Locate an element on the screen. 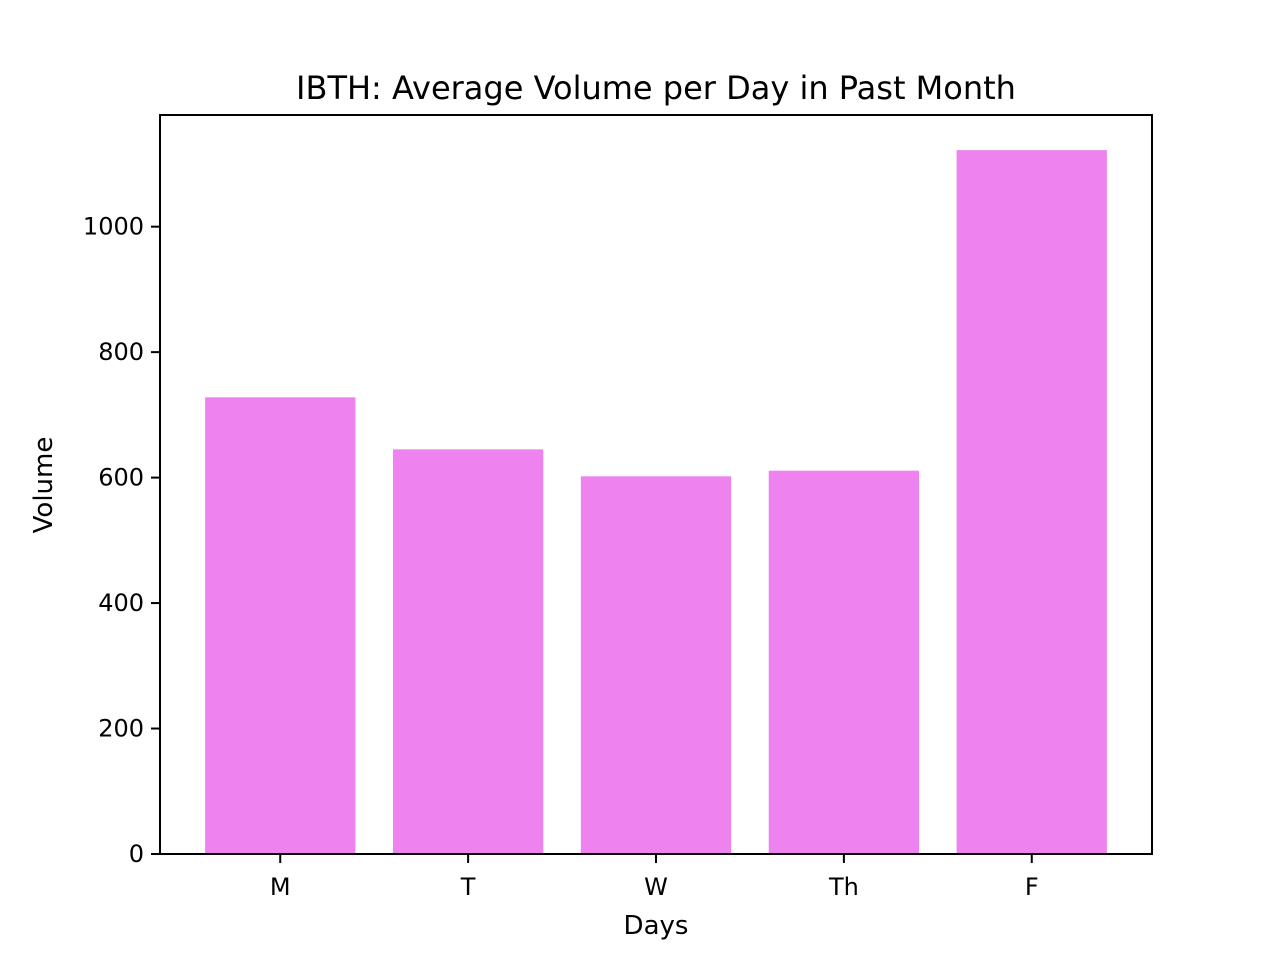  bar-m is located at coordinates (280, 625).